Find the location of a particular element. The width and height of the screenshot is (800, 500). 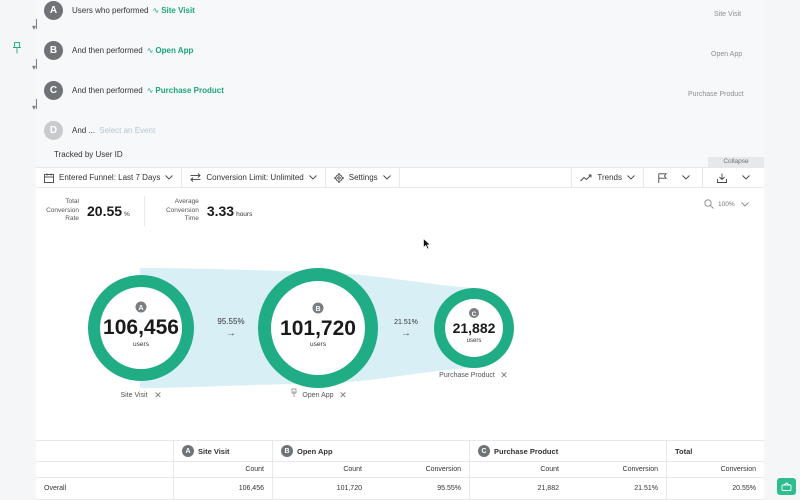

remove-node-c-icon: ✕ is located at coordinates (504, 375).